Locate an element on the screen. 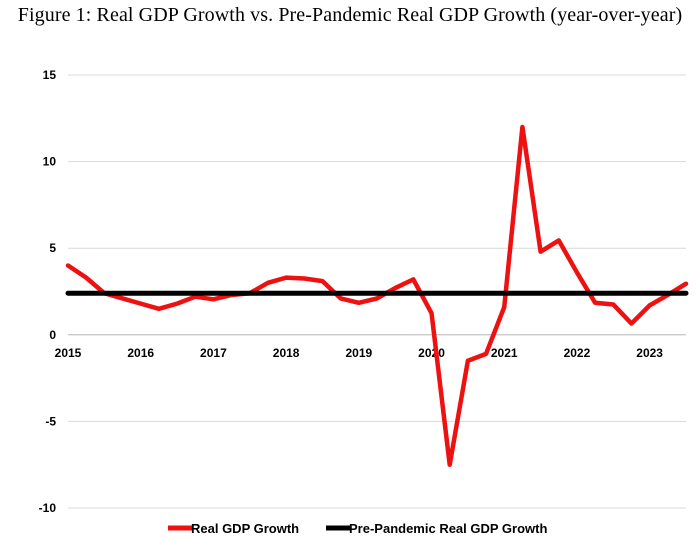  x-tick-label: 2022 is located at coordinates (577, 353).